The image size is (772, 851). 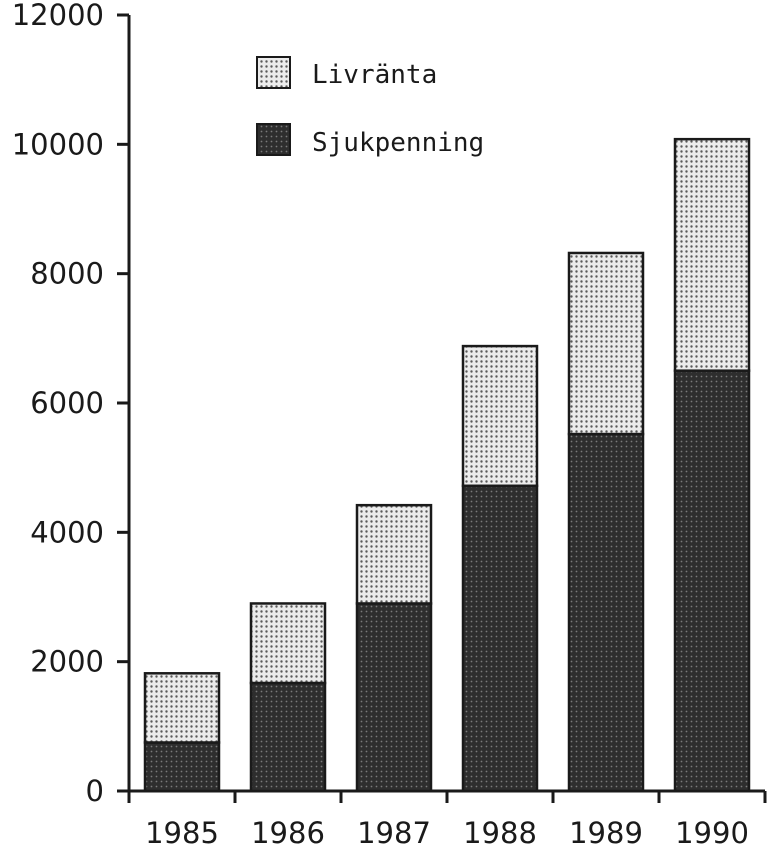 What do you see at coordinates (58, 16) in the screenshot?
I see `y-tick-label: 12000` at bounding box center [58, 16].